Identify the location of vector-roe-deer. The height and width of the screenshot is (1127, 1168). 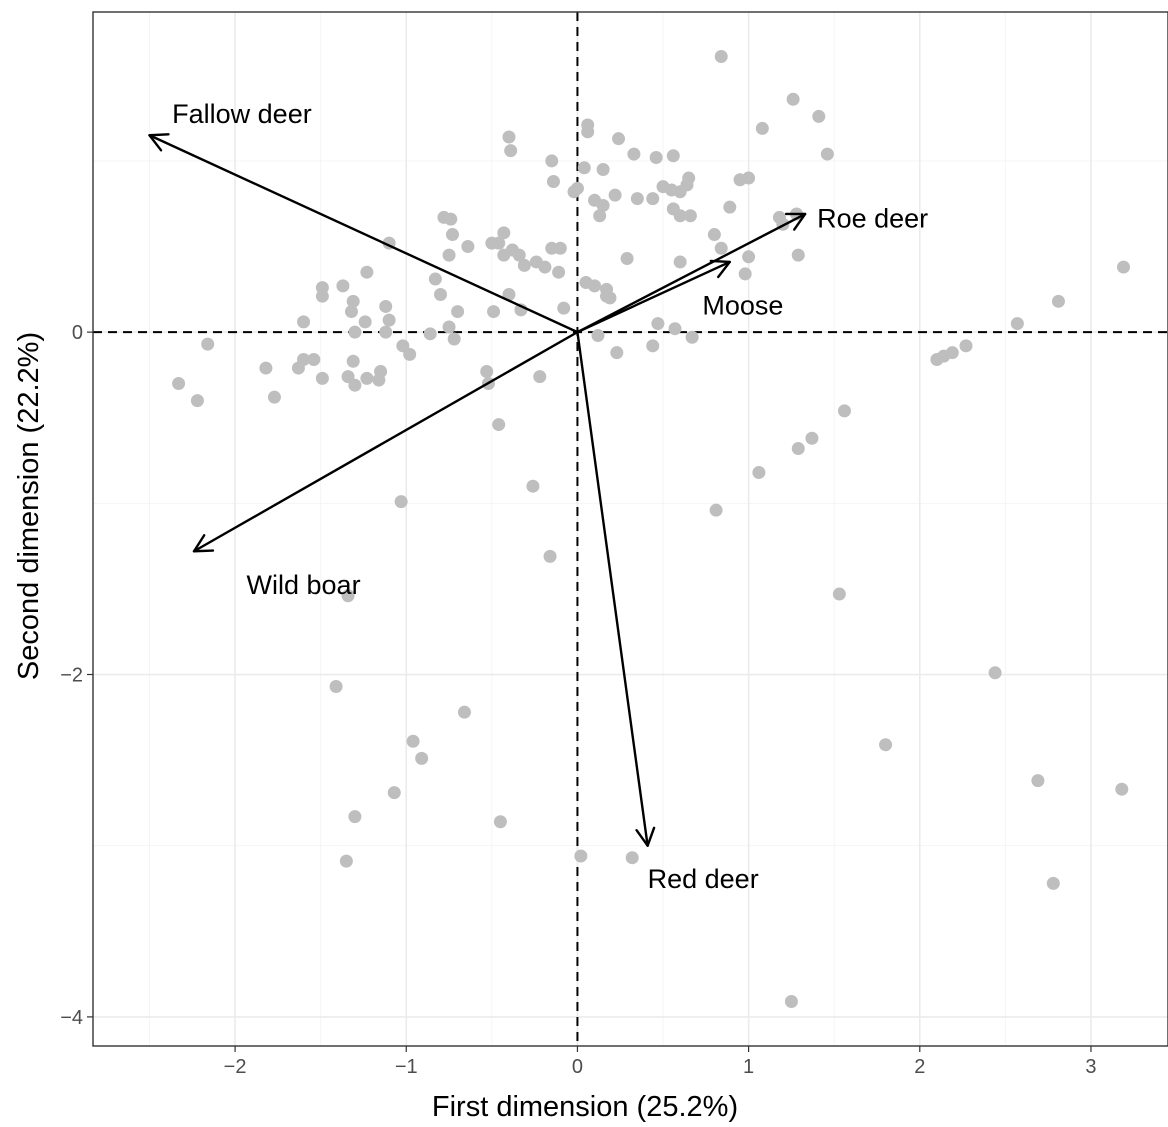
(691, 273).